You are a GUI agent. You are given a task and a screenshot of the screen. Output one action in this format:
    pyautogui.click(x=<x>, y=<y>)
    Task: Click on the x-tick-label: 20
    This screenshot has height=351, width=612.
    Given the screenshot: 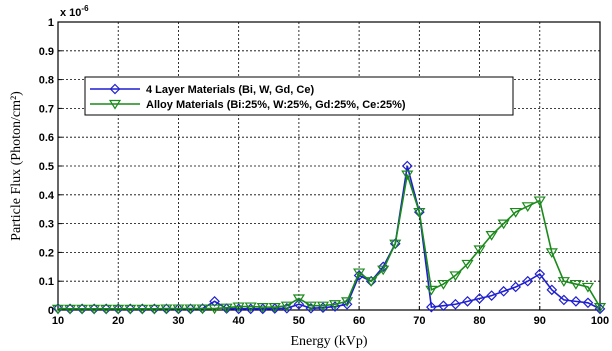 What is the action you would take?
    pyautogui.click(x=118, y=321)
    